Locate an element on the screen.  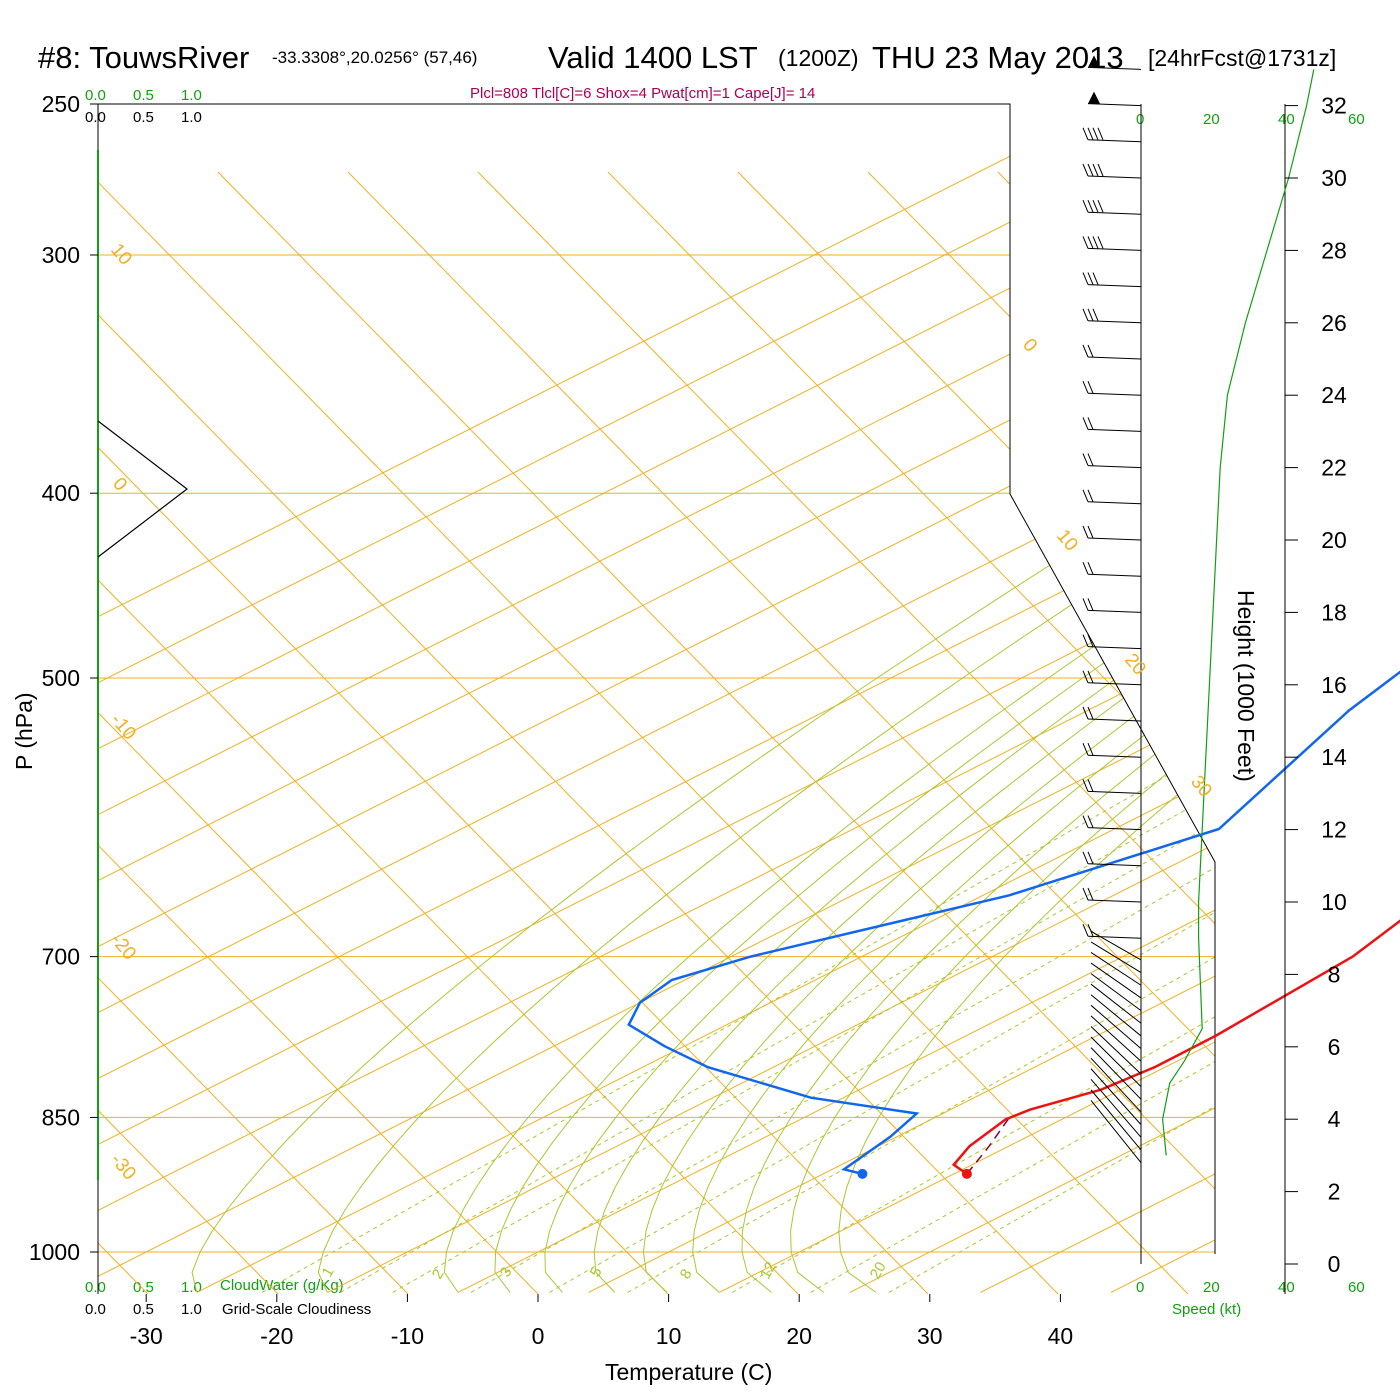
parcel-path-line is located at coordinates (988, 1145).